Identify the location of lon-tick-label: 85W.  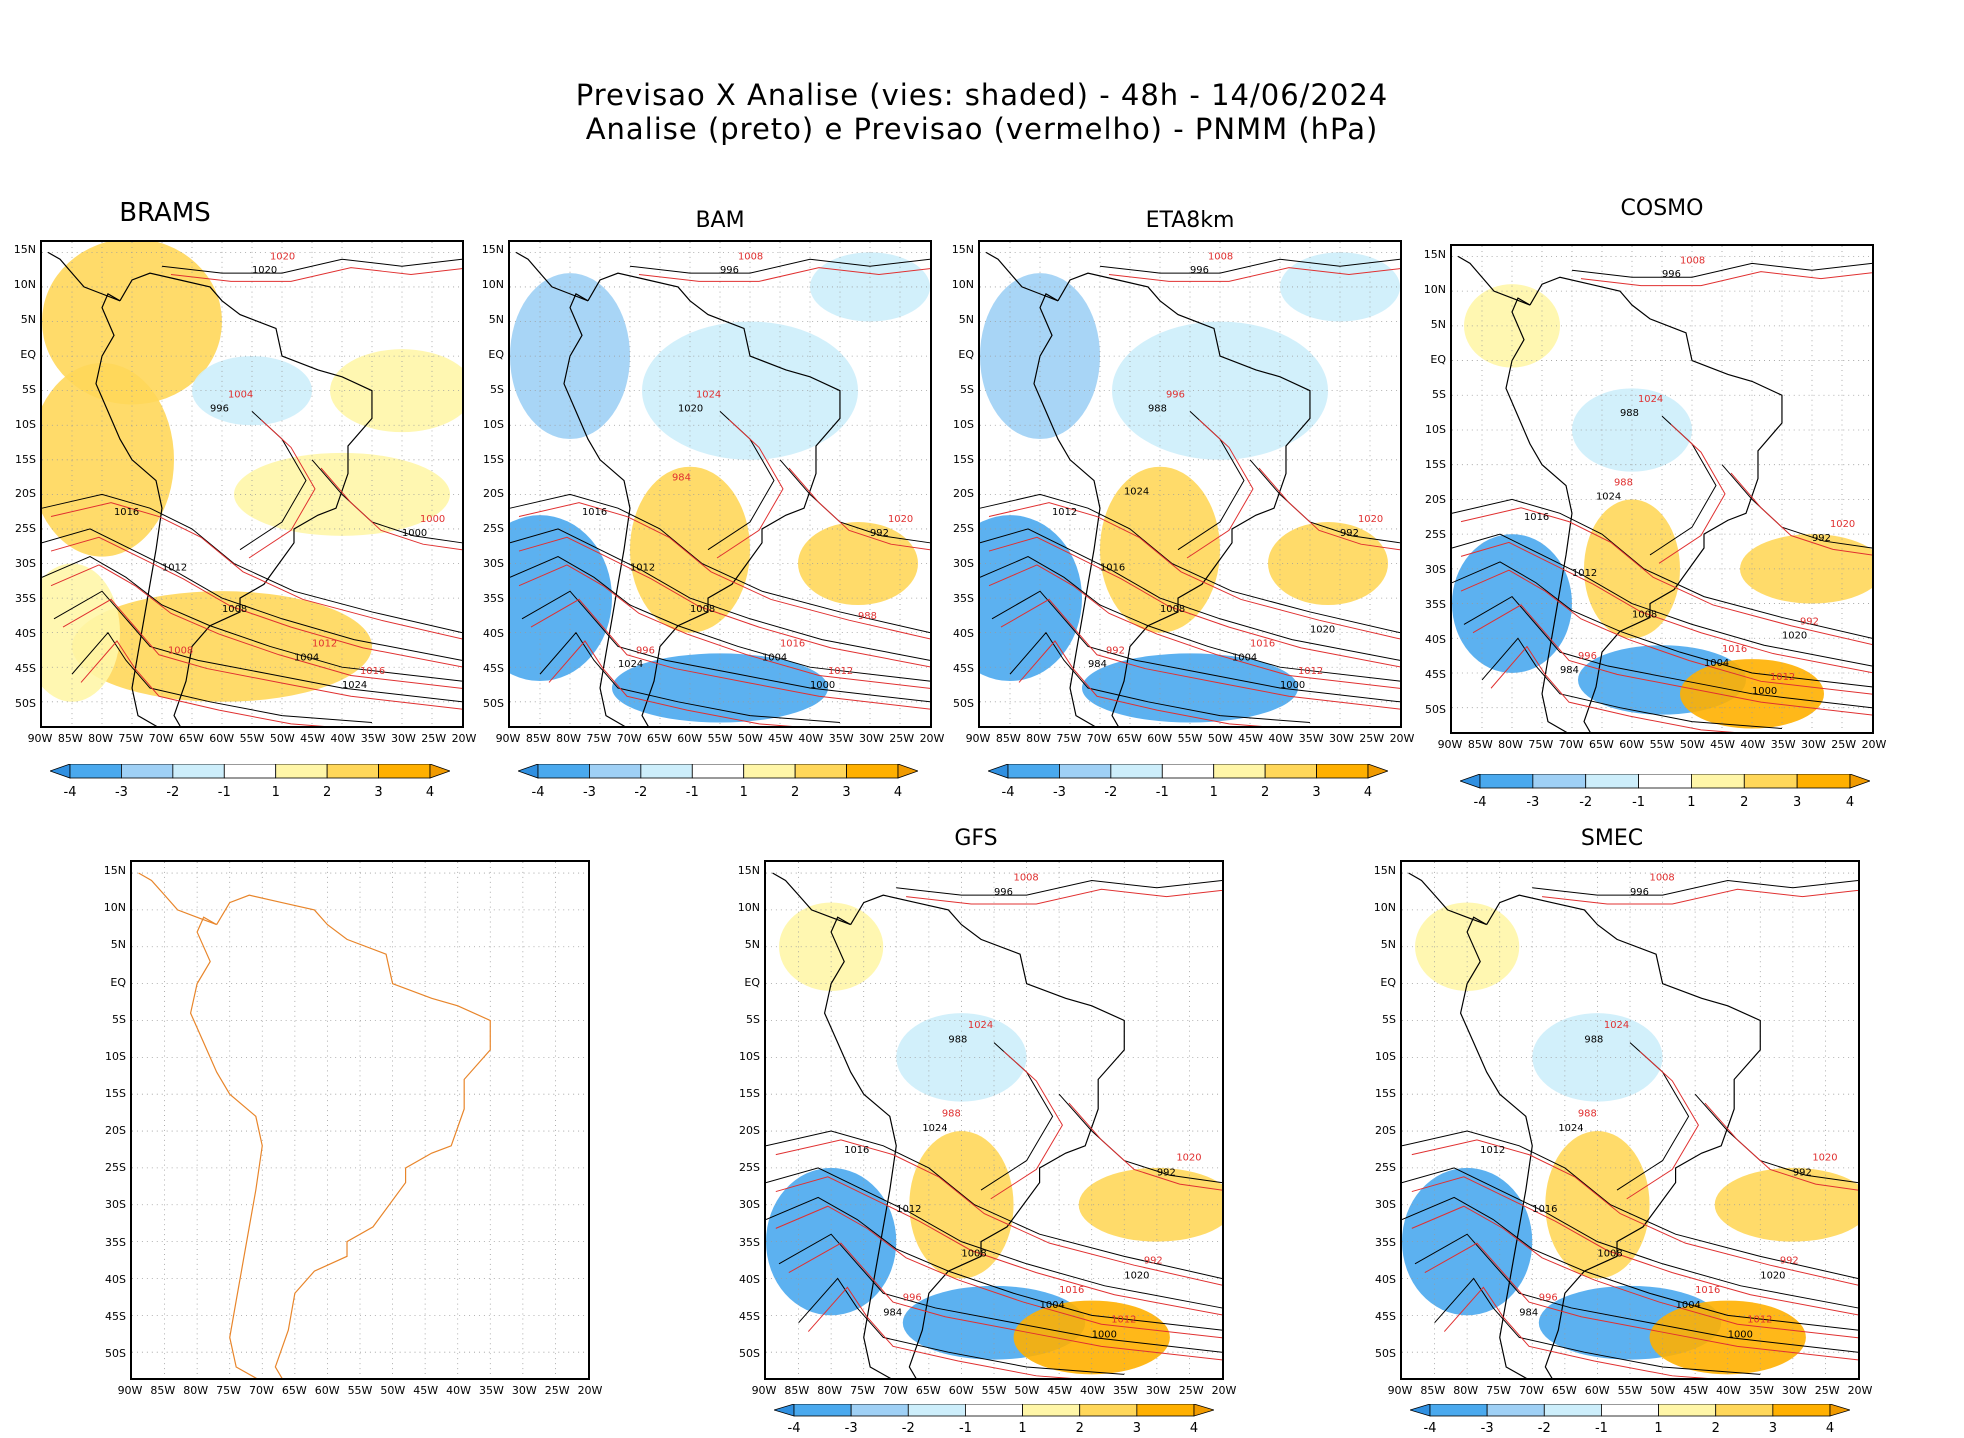
(797, 1390).